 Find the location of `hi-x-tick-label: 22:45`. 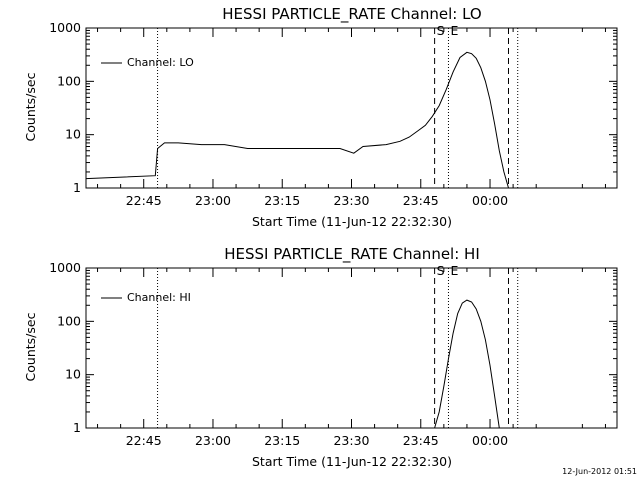

hi-x-tick-label: 22:45 is located at coordinates (144, 440).